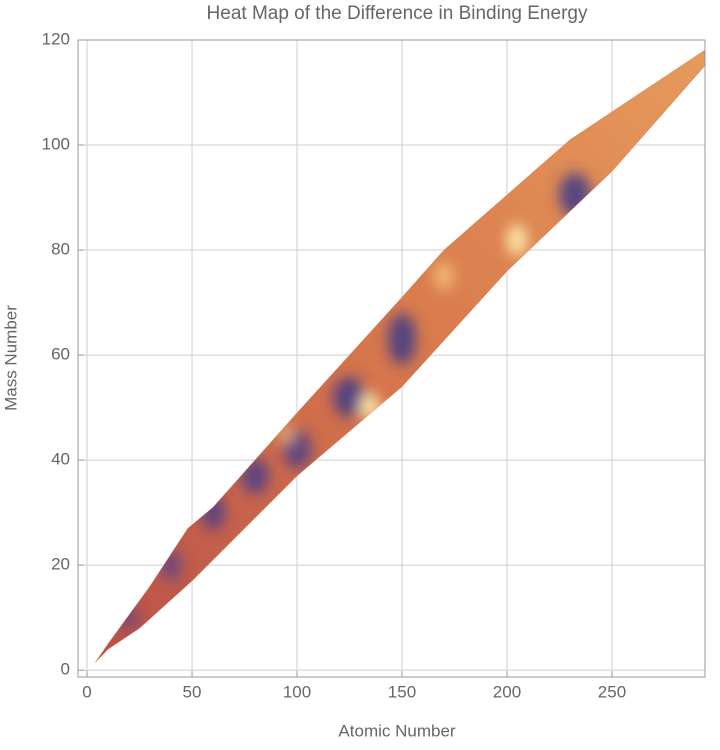 This screenshot has height=750, width=720. I want to click on x-tick-label: 0, so click(86, 691).